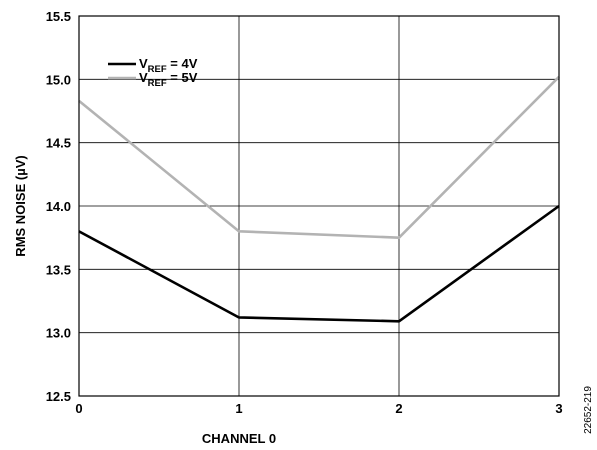 The image size is (597, 450). What do you see at coordinates (588, 410) in the screenshot?
I see `figure-id: 22652-219` at bounding box center [588, 410].